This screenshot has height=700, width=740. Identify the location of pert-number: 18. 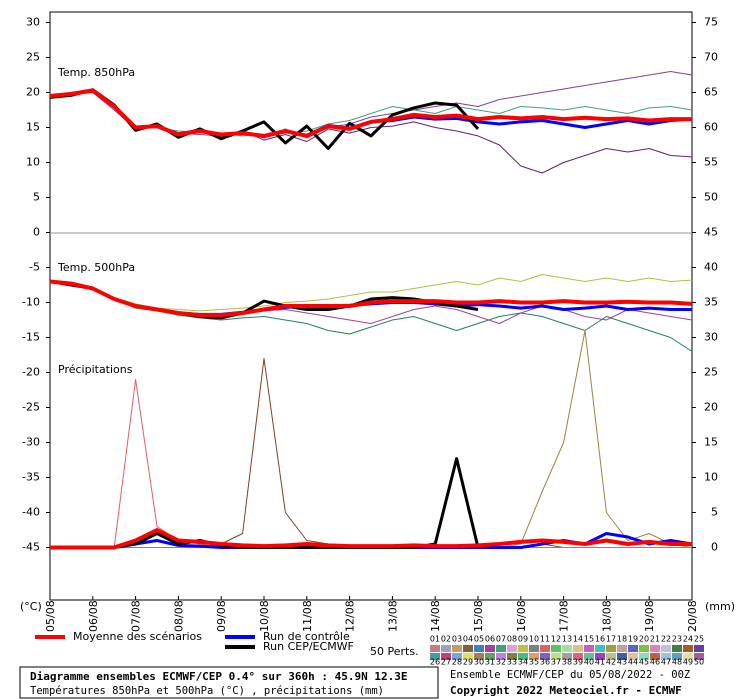
(622, 639).